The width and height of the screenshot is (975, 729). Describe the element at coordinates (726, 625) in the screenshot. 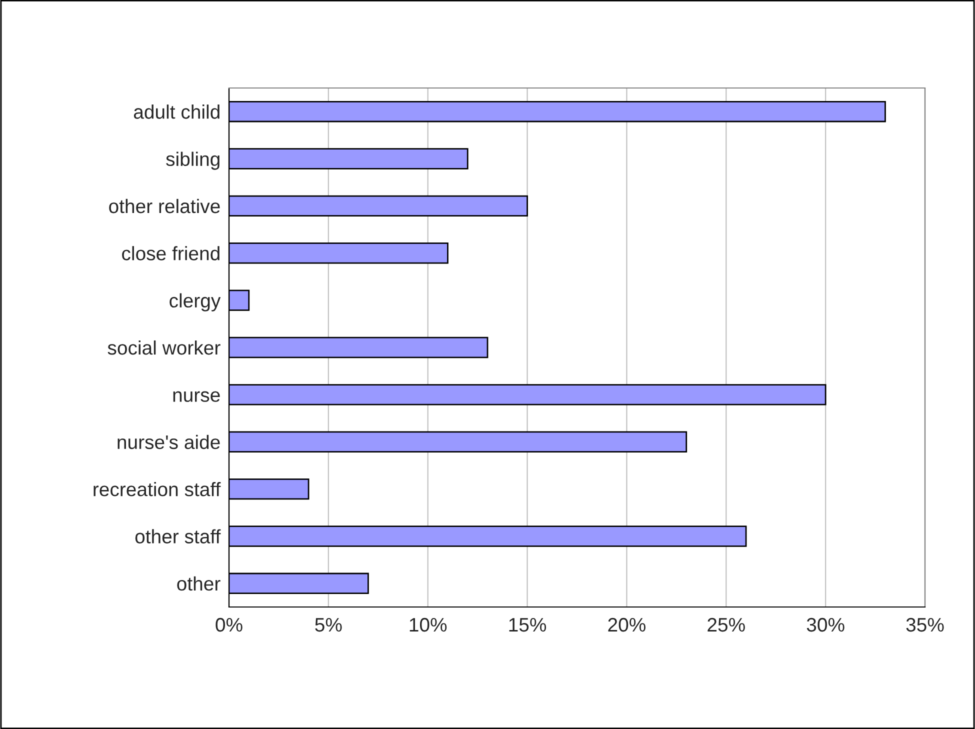

I see `x-tick-label: 25%` at that location.